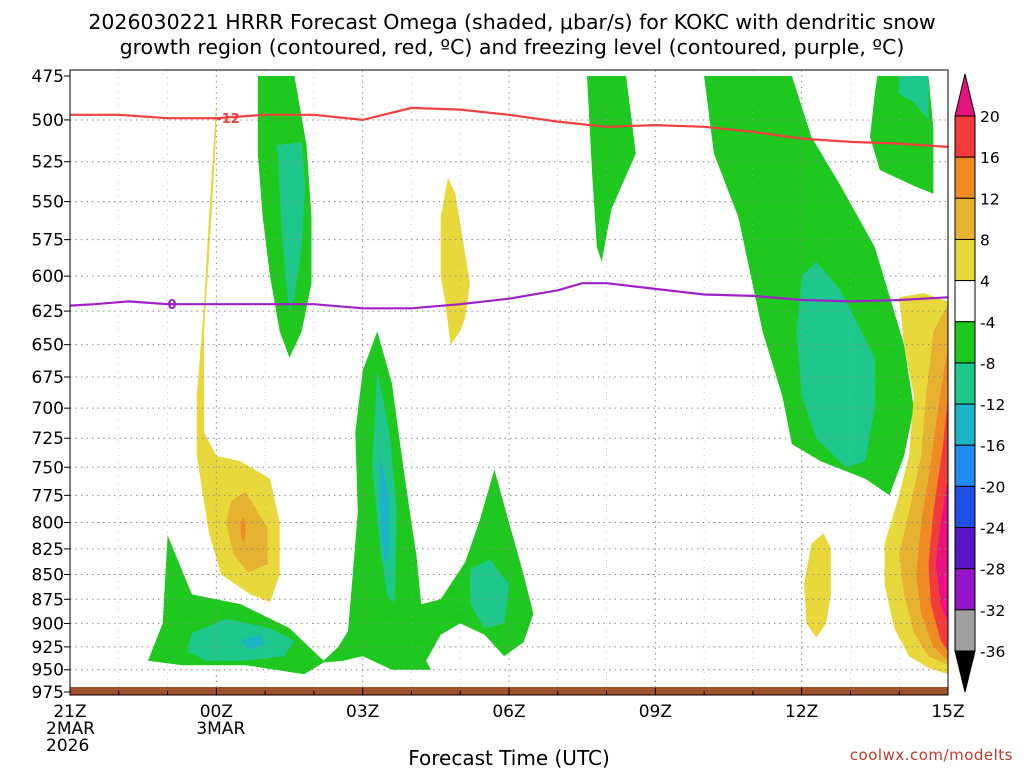 This screenshot has width=1024, height=768. Describe the element at coordinates (965, 671) in the screenshot. I see `colorbar-bottom-arrow` at that location.